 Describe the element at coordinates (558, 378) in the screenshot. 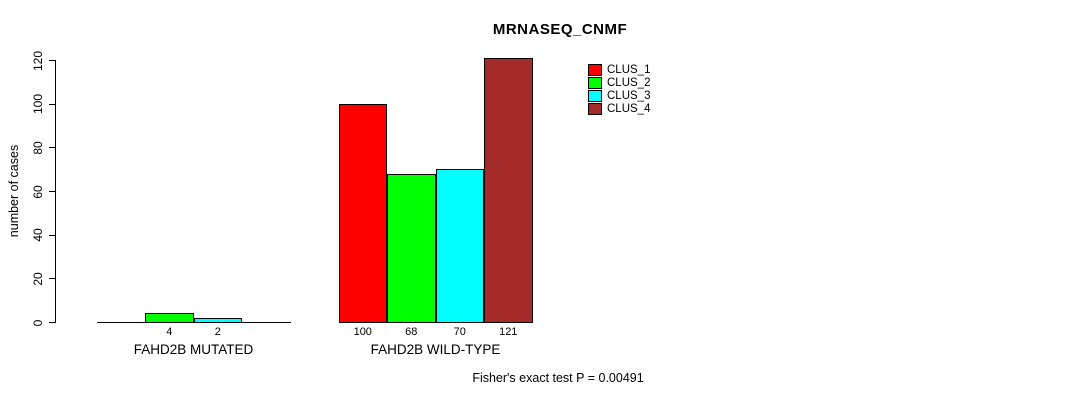

I see `fisher-test-annotation: Fisher's exact test P = 0.00491` at that location.